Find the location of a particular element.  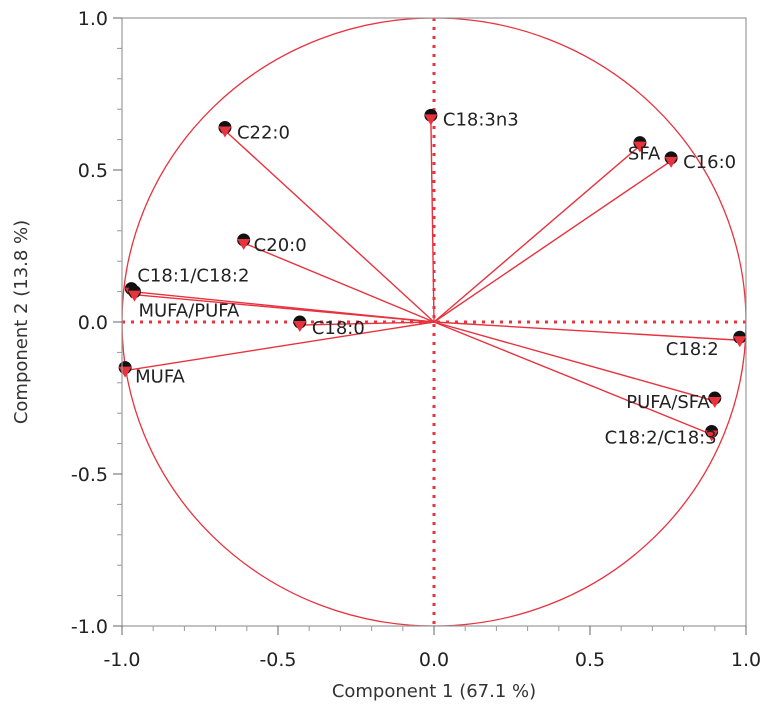

point-label: PUFA/SFA is located at coordinates (668, 402).